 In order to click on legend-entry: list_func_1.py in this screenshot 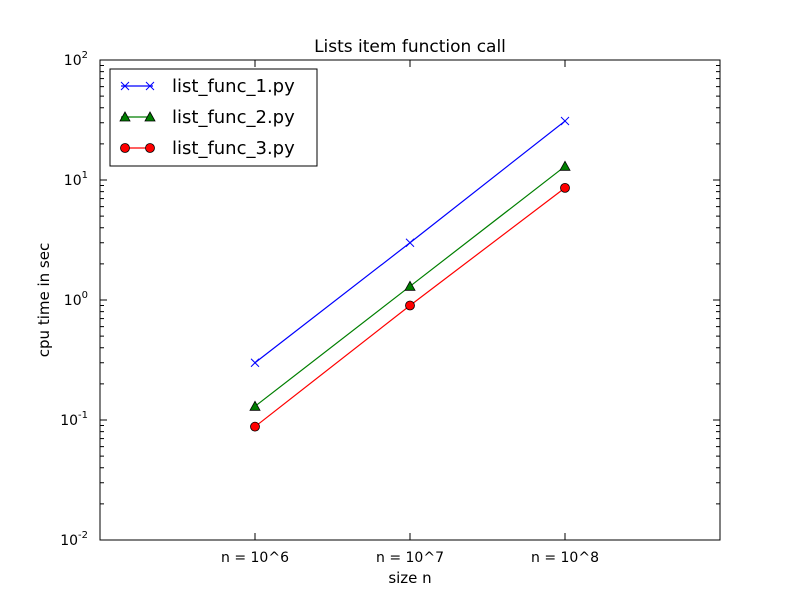, I will do `click(207, 86)`.